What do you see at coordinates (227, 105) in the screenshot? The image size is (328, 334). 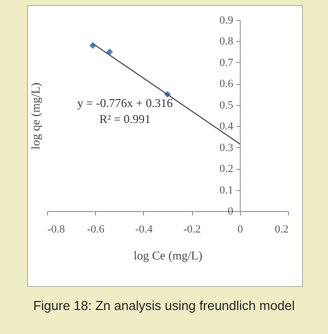 I see `y-tick-label: 0.5` at bounding box center [227, 105].